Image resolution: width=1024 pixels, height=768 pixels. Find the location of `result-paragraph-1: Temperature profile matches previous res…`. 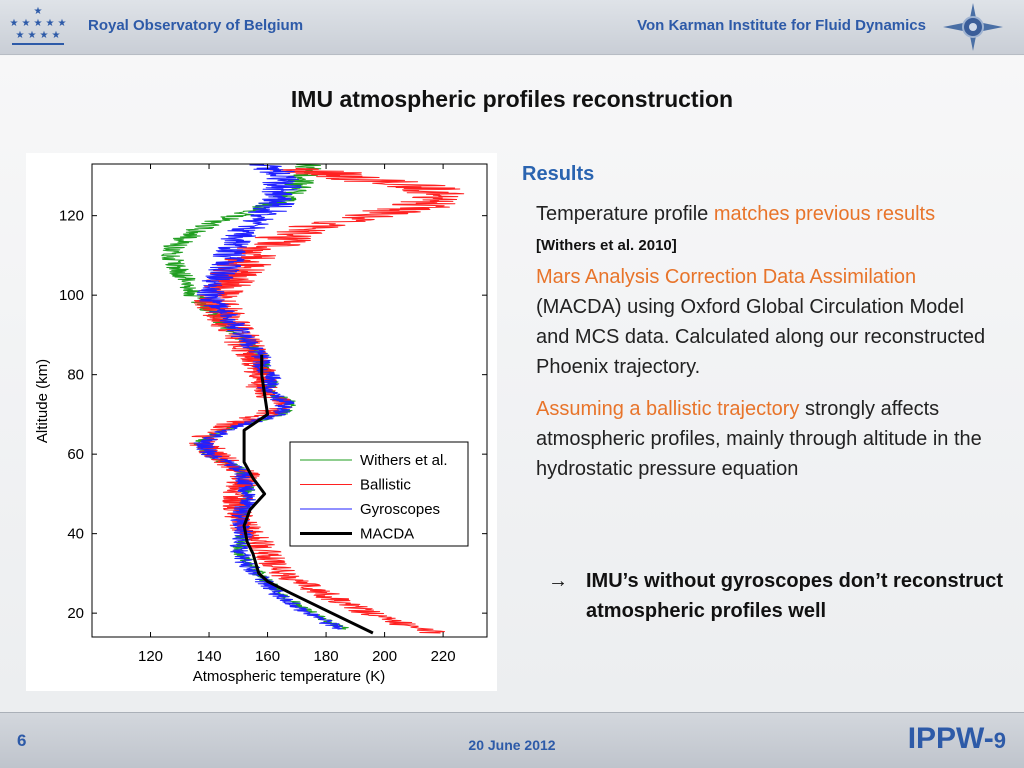

result-paragraph-1: Temperature profile matches previous res… is located at coordinates (775, 230).